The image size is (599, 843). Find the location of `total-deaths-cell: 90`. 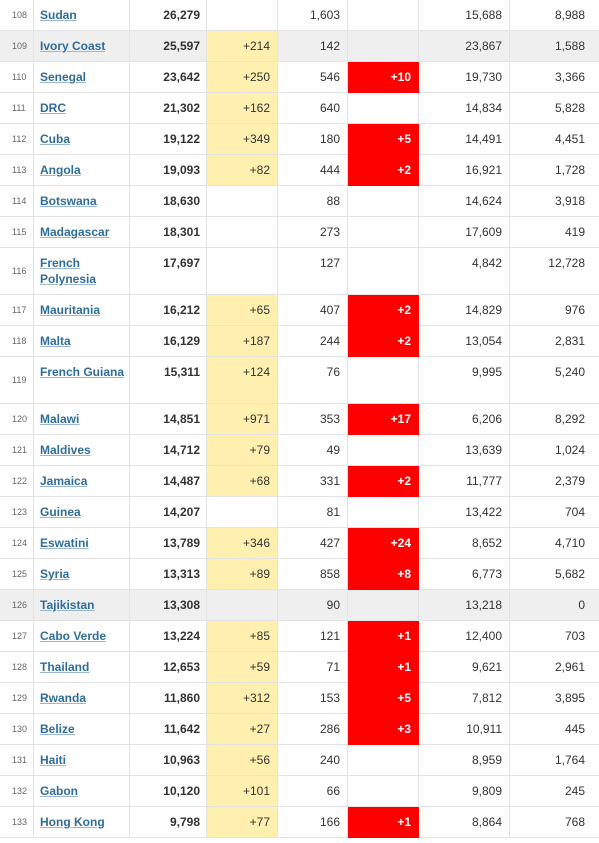

total-deaths-cell: 90 is located at coordinates (313, 605).